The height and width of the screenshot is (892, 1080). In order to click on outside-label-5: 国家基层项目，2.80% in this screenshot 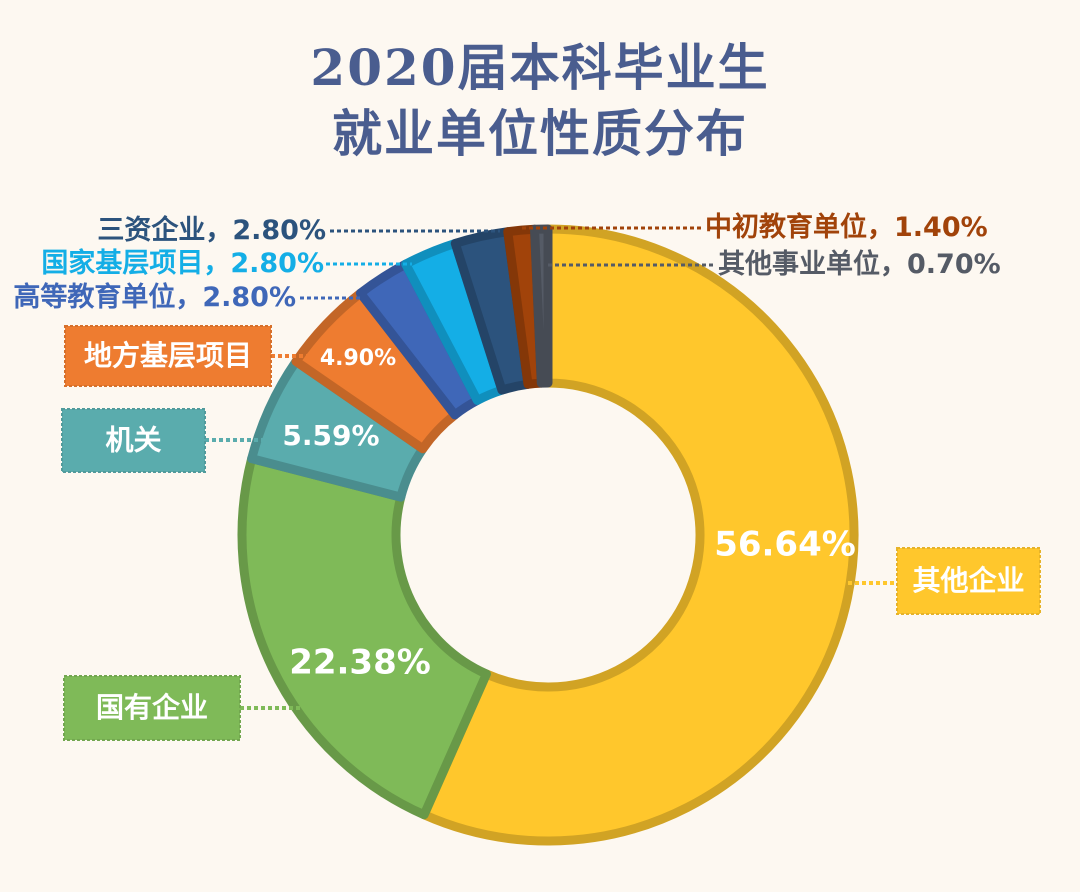, I will do `click(182, 263)`.